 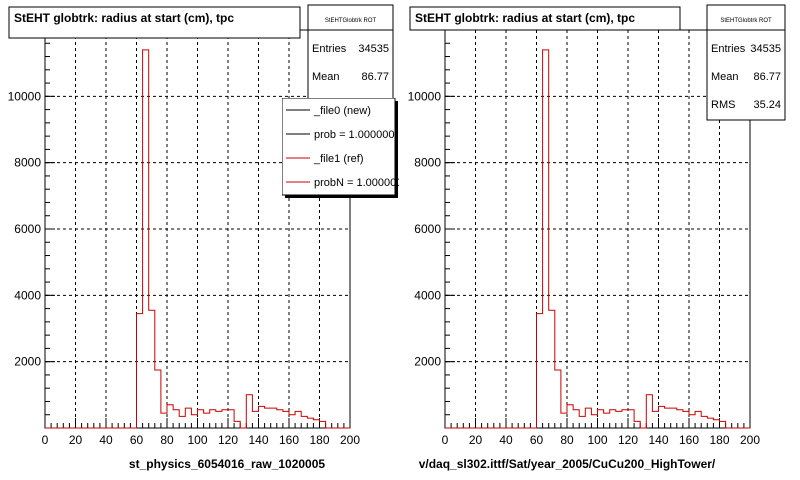 What do you see at coordinates (227, 464) in the screenshot?
I see `footer-label: st_physics_6054016_raw_1020005` at bounding box center [227, 464].